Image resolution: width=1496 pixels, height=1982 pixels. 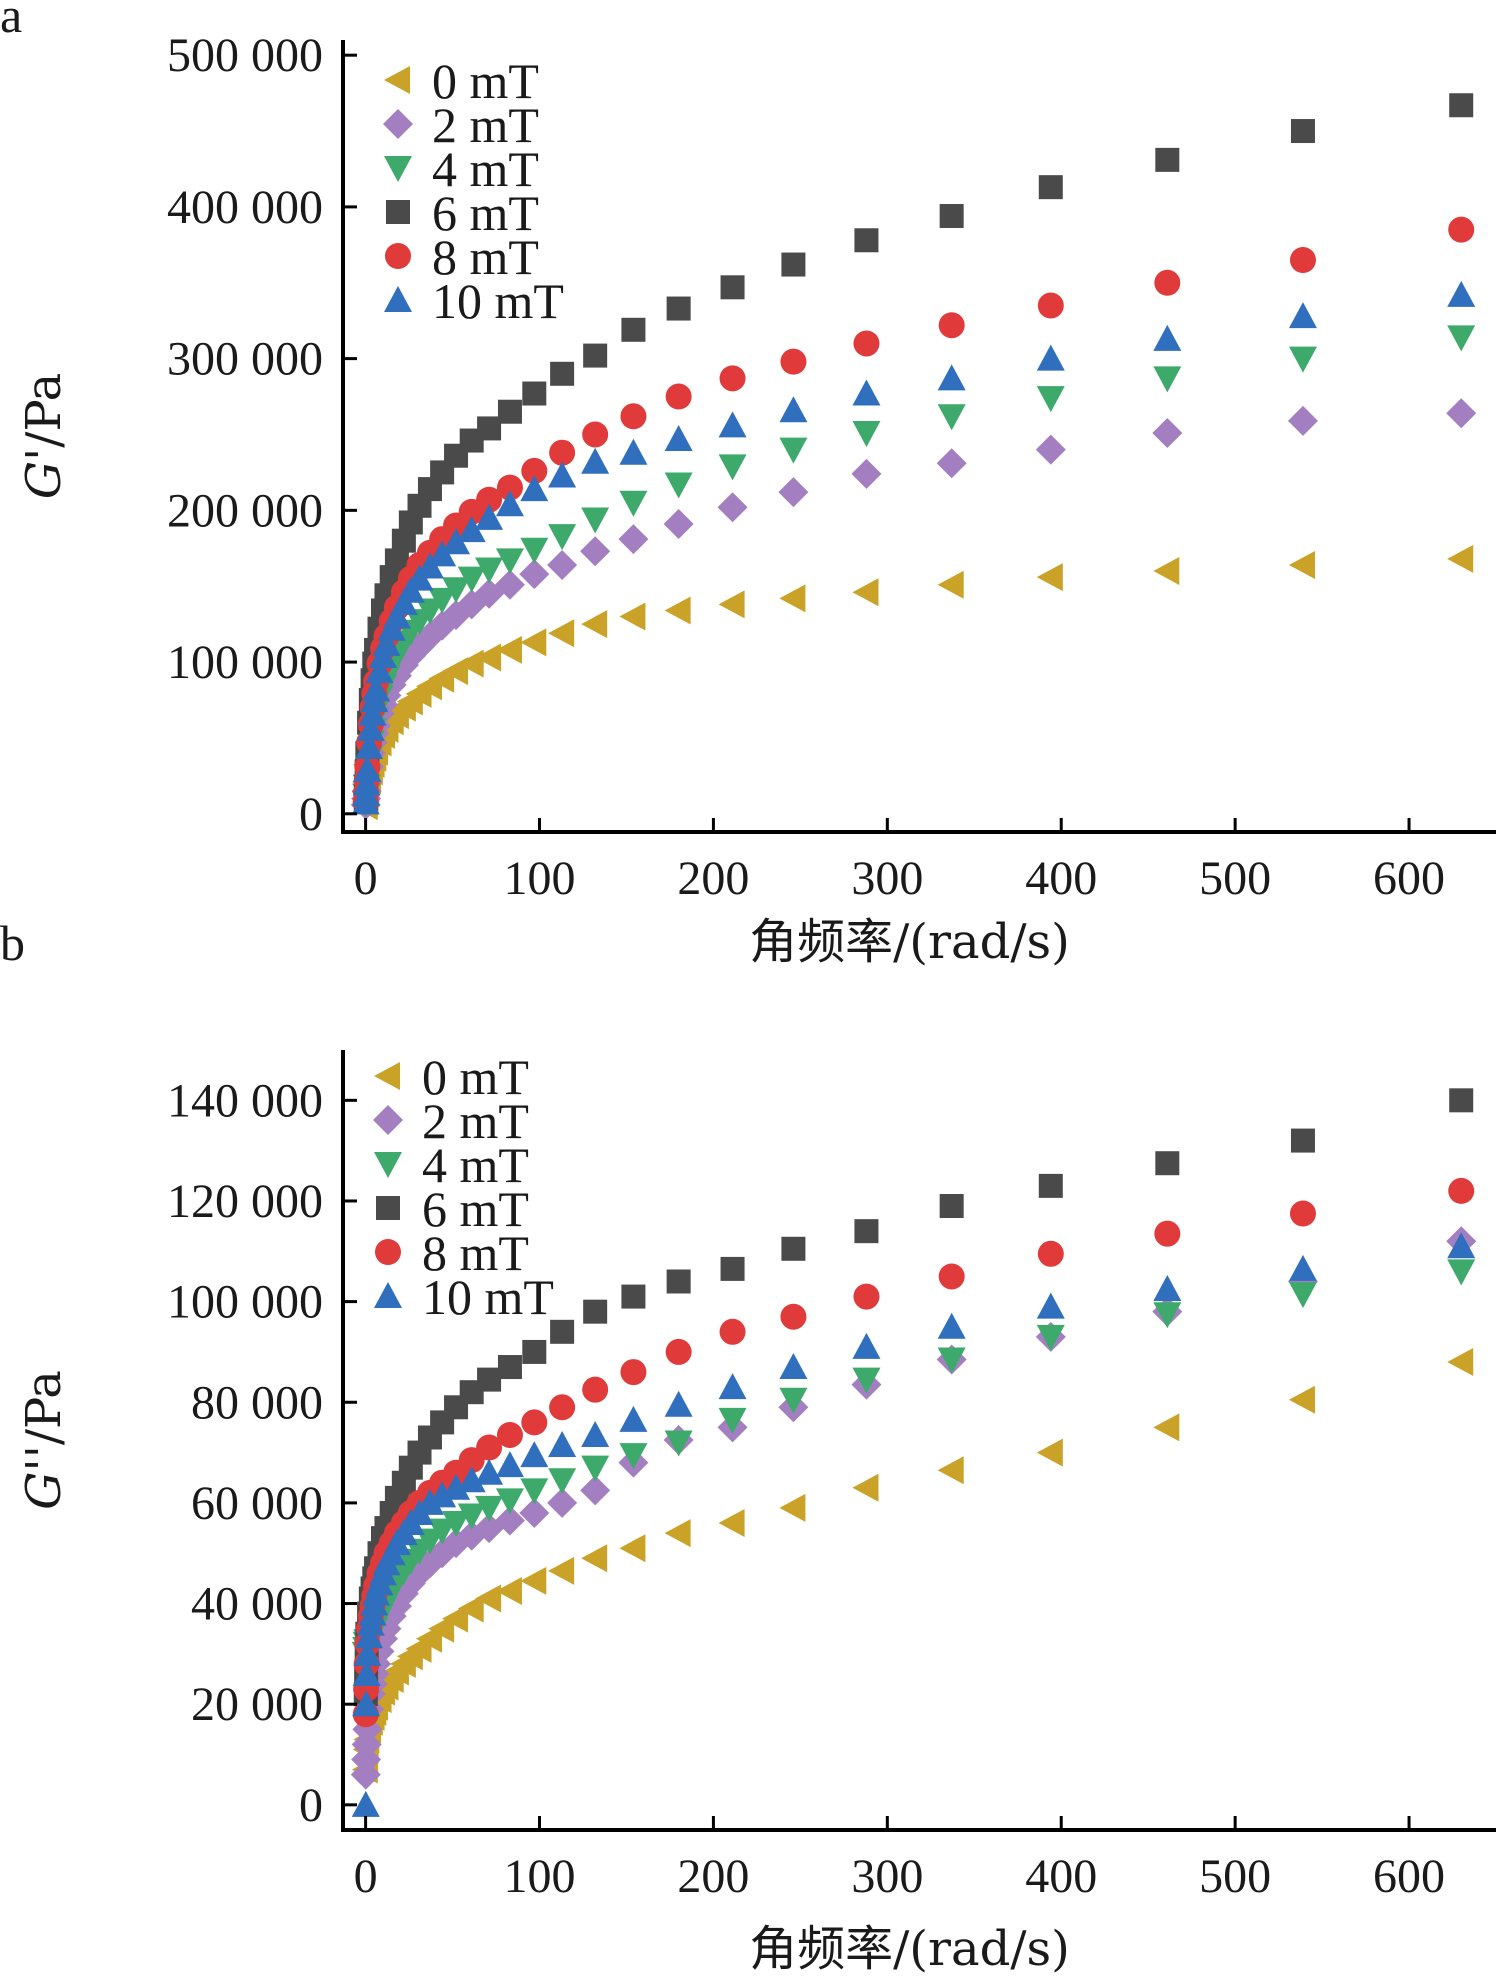 What do you see at coordinates (11, 21) in the screenshot?
I see `panel-letter: a` at bounding box center [11, 21].